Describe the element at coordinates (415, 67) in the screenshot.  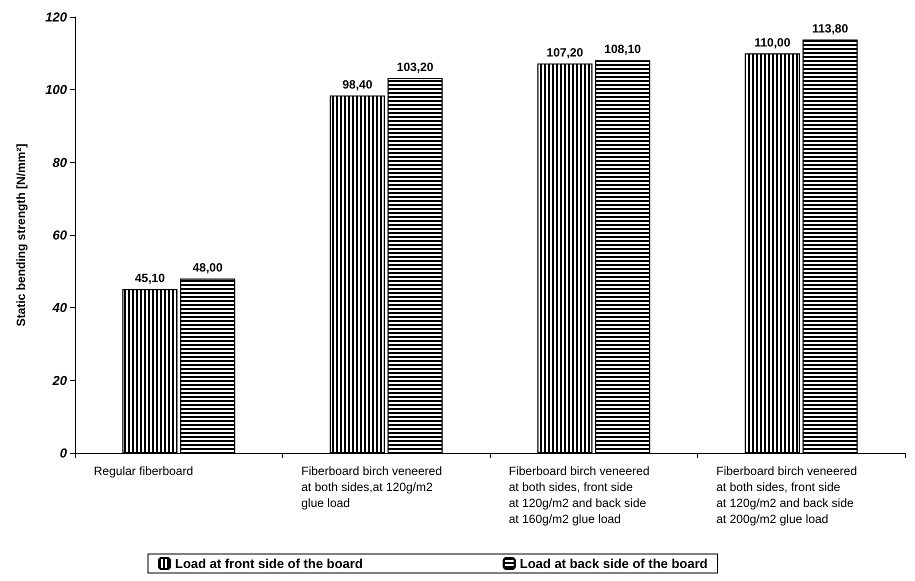
I see `data-label: 103,20` at that location.